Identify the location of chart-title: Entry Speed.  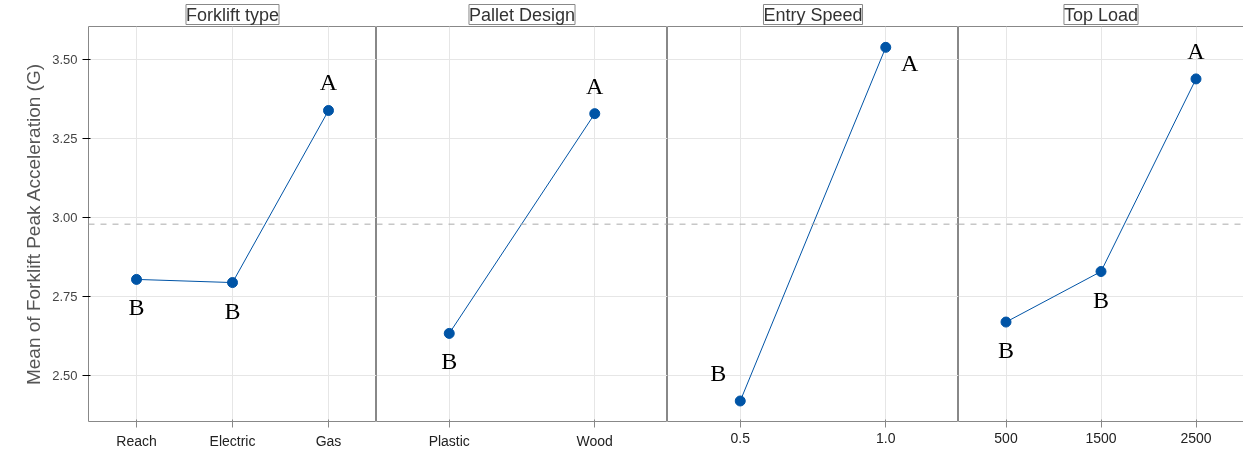
(813, 14).